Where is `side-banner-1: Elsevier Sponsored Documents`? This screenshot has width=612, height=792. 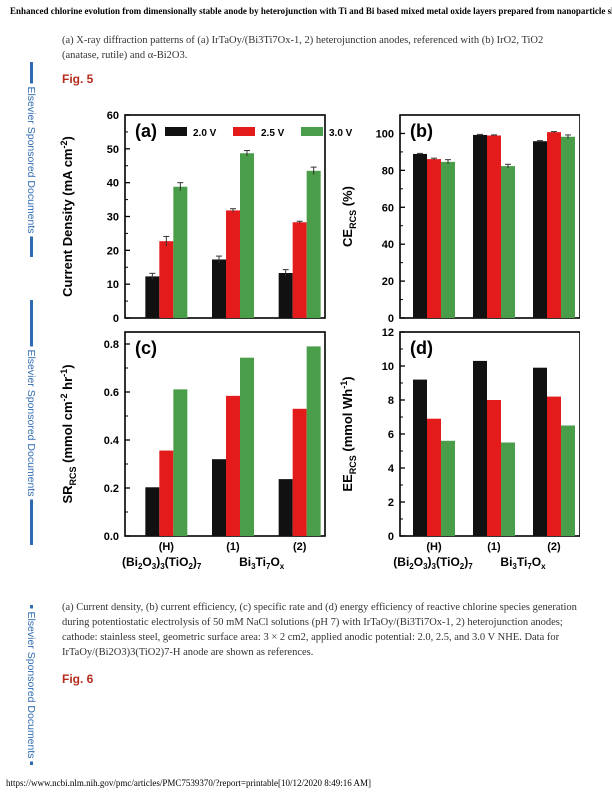
side-banner-1: Elsevier Sponsored Documents is located at coordinates (31, 159).